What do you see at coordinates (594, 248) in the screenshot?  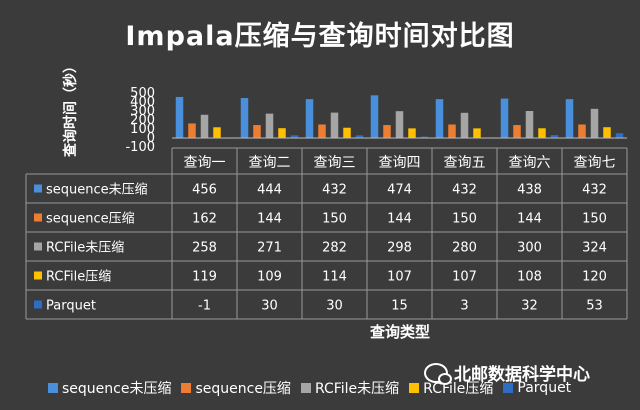 I see `data-label: 324` at bounding box center [594, 248].